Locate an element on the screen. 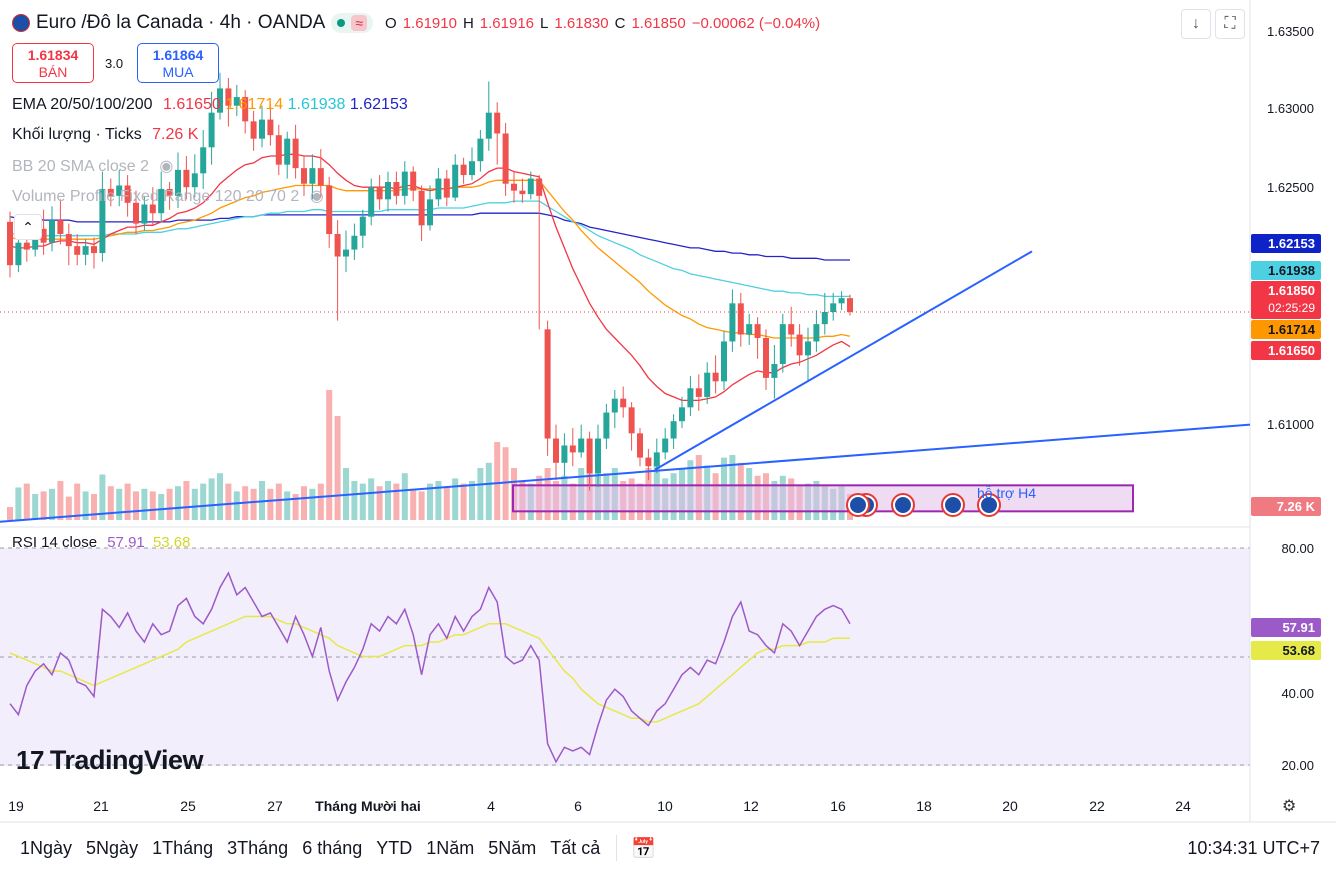 Image resolution: width=1336 pixels, height=878 pixels. range-1m: 1Tháng is located at coordinates (183, 847).